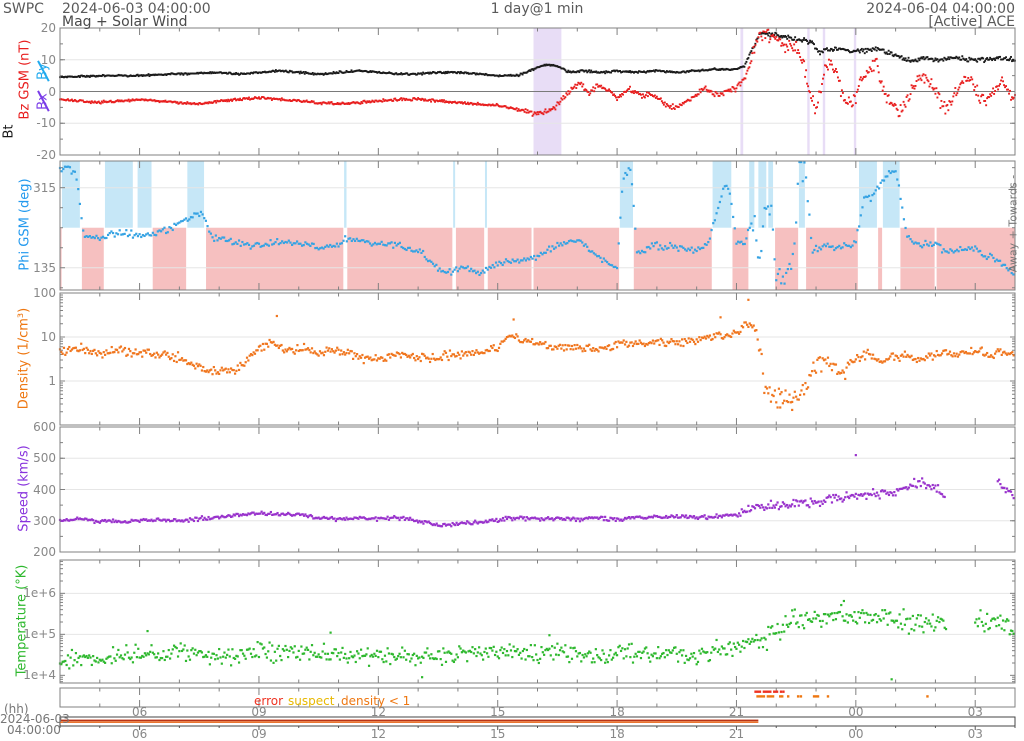  Describe the element at coordinates (376, 701) in the screenshot. I see `legend-density-lt1: density < 1` at that location.